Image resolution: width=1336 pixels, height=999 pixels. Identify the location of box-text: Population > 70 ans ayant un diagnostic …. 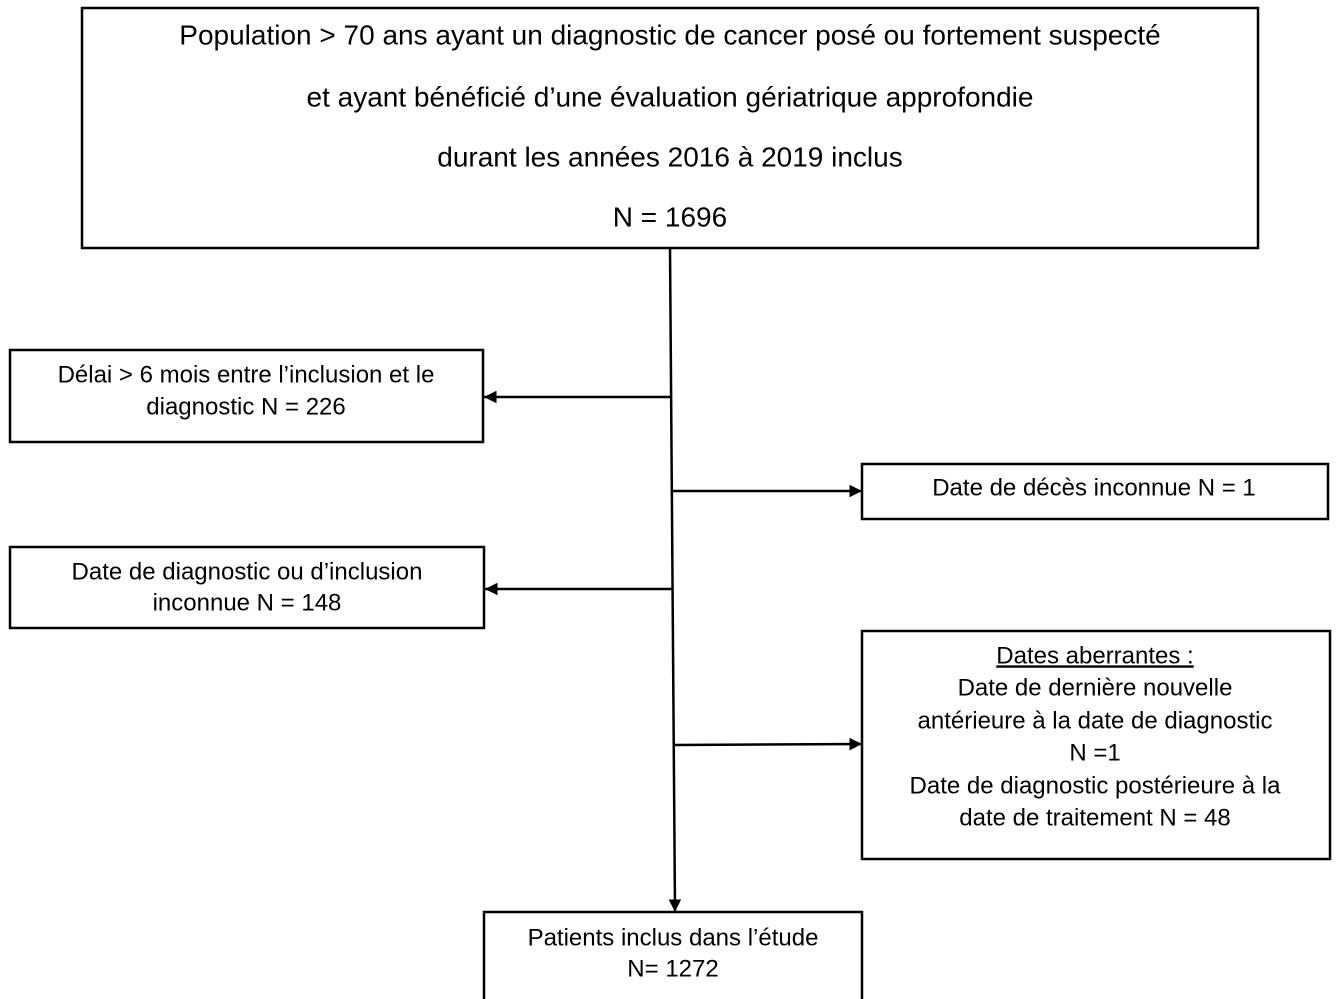
(669, 34).